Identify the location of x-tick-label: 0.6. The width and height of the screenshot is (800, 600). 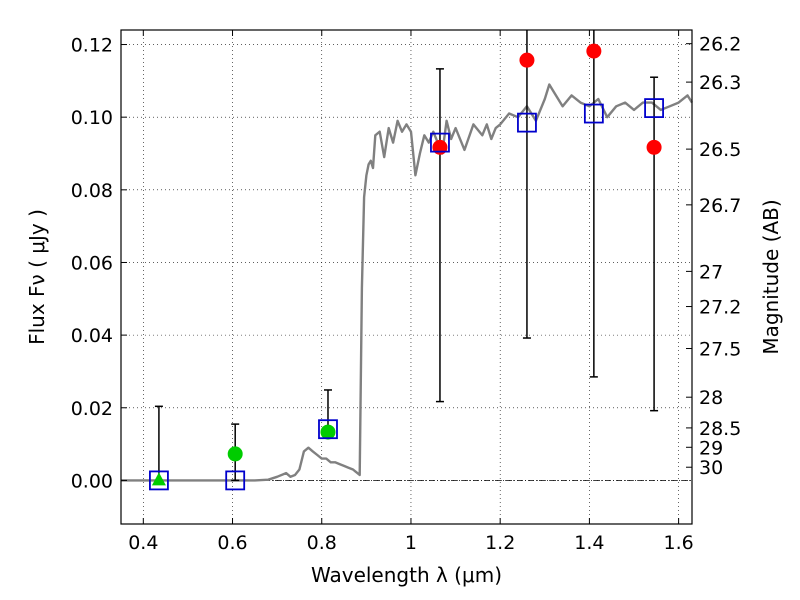
(232, 543).